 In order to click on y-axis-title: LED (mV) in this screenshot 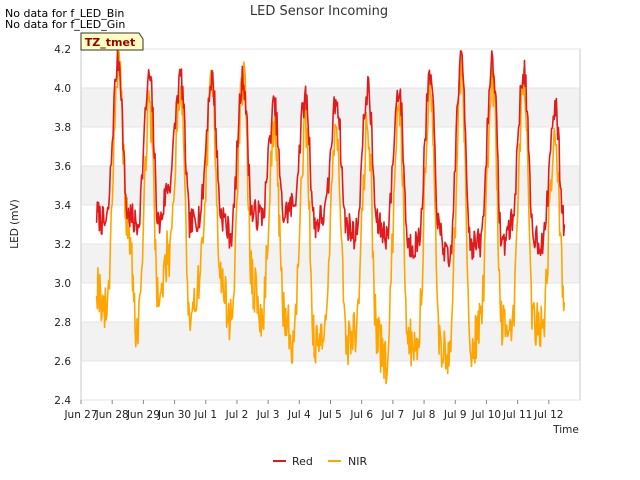, I will do `click(15, 224)`.